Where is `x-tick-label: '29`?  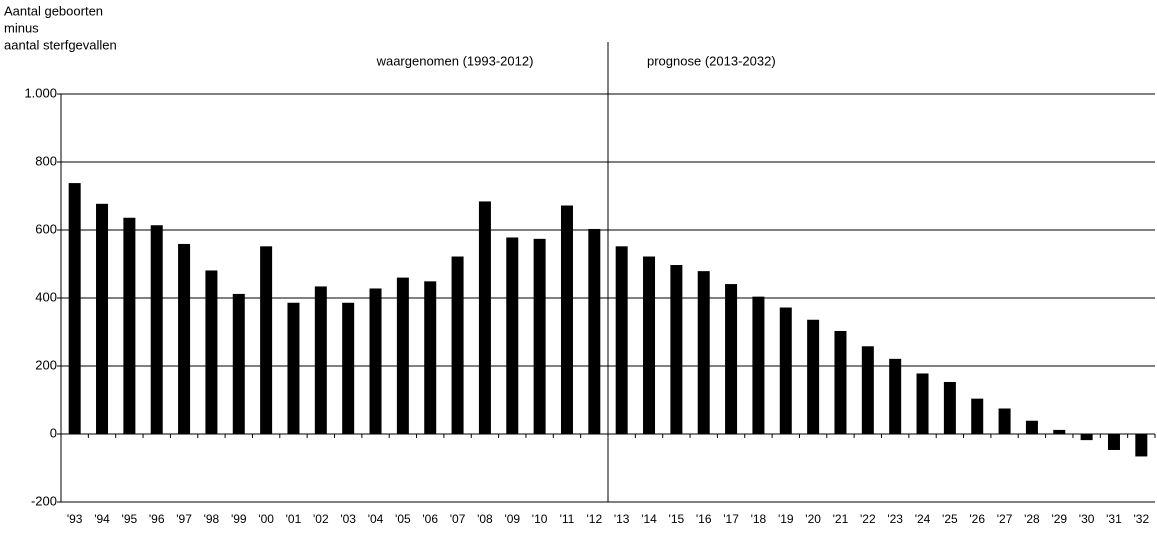 x-tick-label: '29 is located at coordinates (1059, 519).